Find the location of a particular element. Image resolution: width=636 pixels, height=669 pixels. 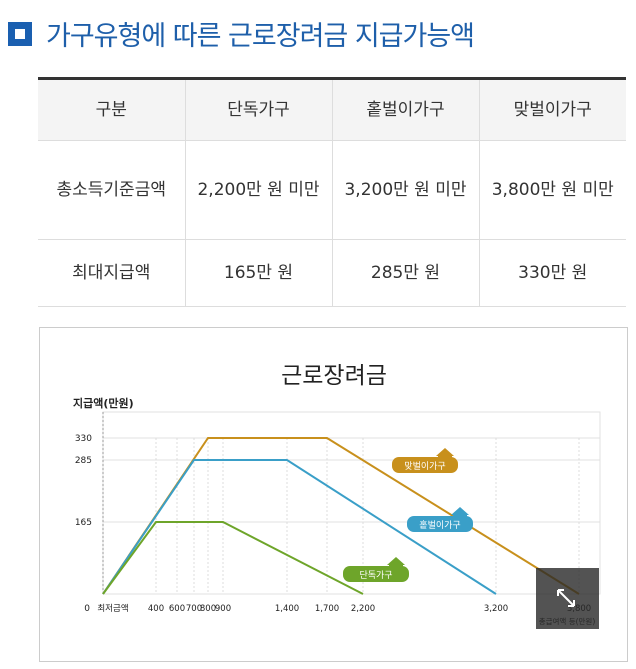

heading-title: 가구유형에 따른 근로장려금 지급가능액 is located at coordinates (260, 36).